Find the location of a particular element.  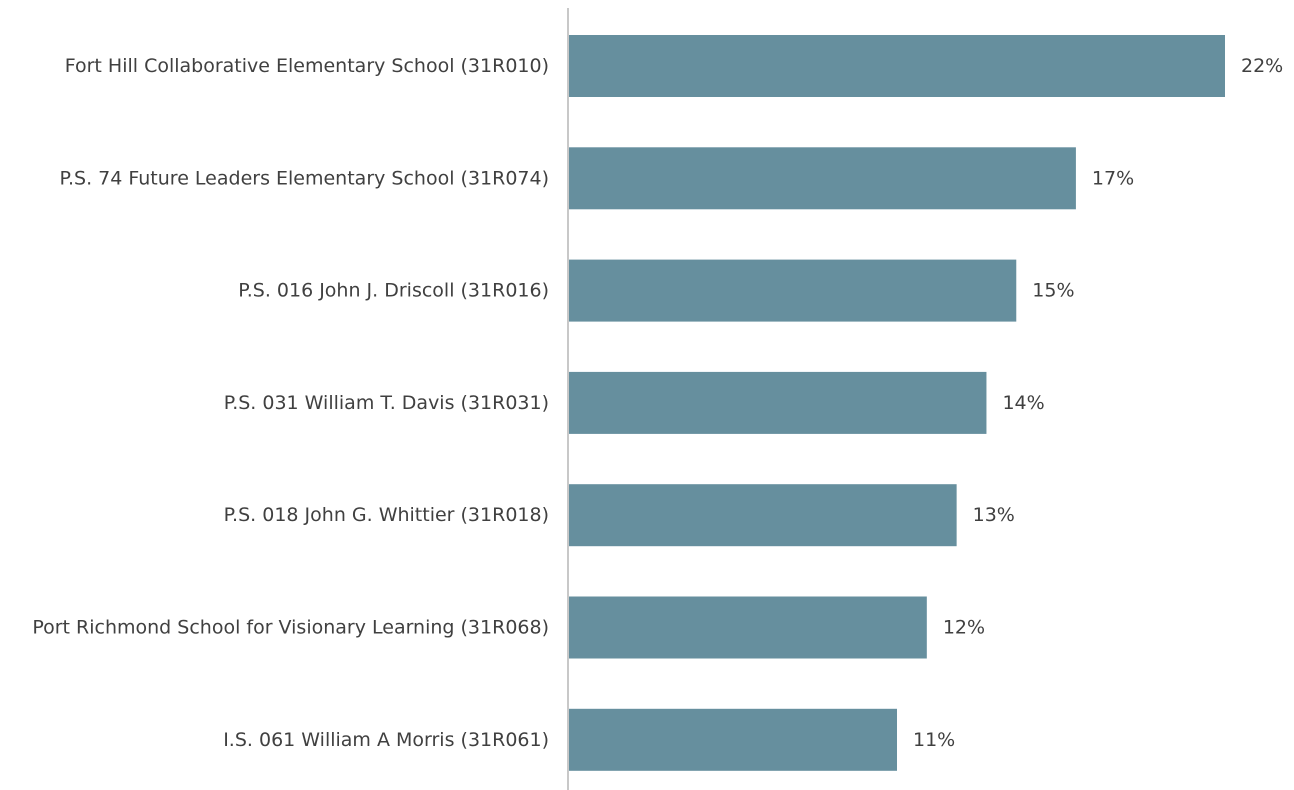

category-label: P.S. 018 John G. Whittier (31R018) is located at coordinates (386, 515).